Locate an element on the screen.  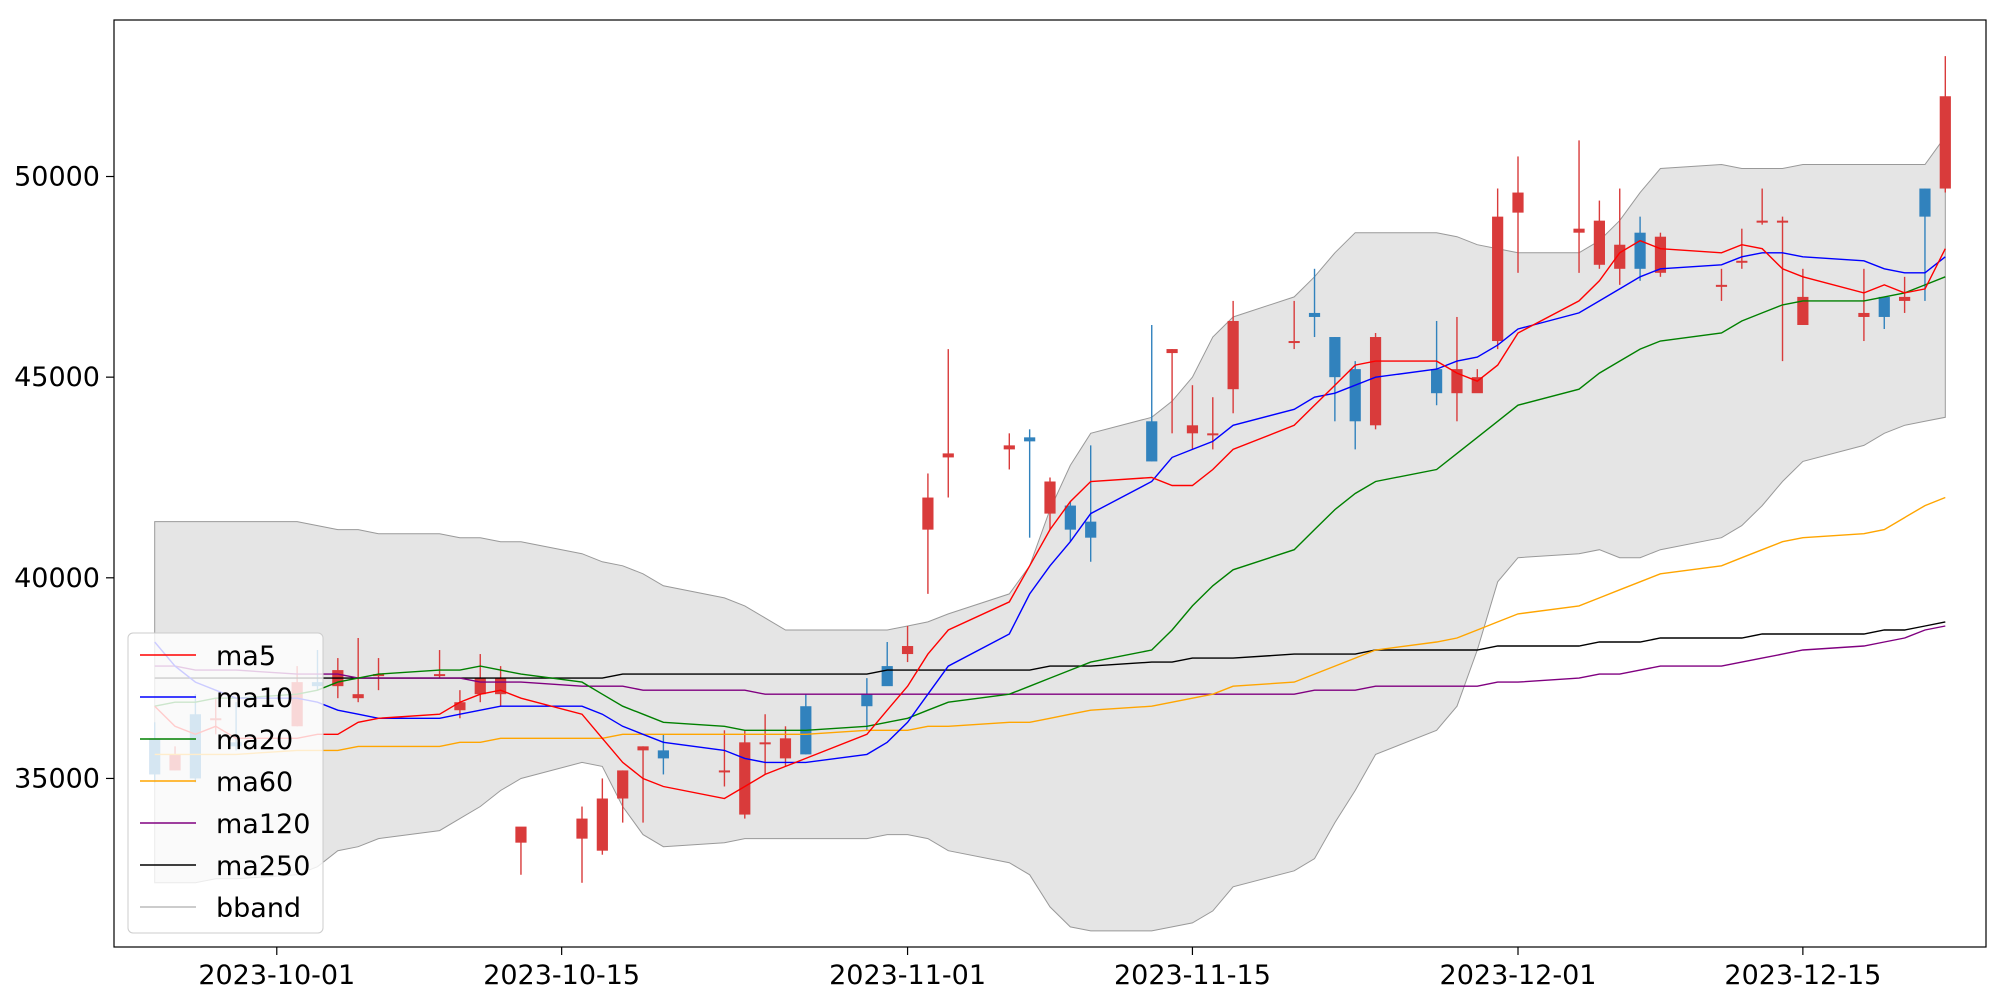
y-tick-label: 35000 is located at coordinates (57, 778).